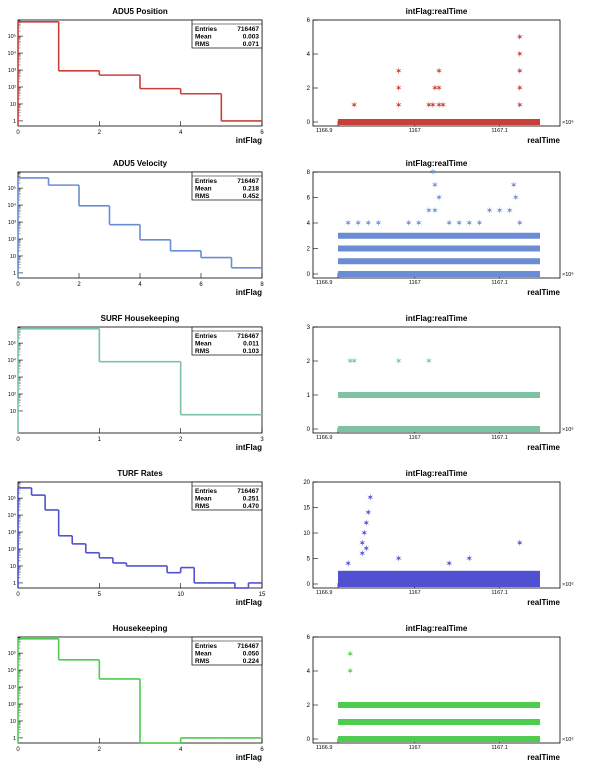  Describe the element at coordinates (309, 173) in the screenshot. I see `y-tick-label: 8` at that location.